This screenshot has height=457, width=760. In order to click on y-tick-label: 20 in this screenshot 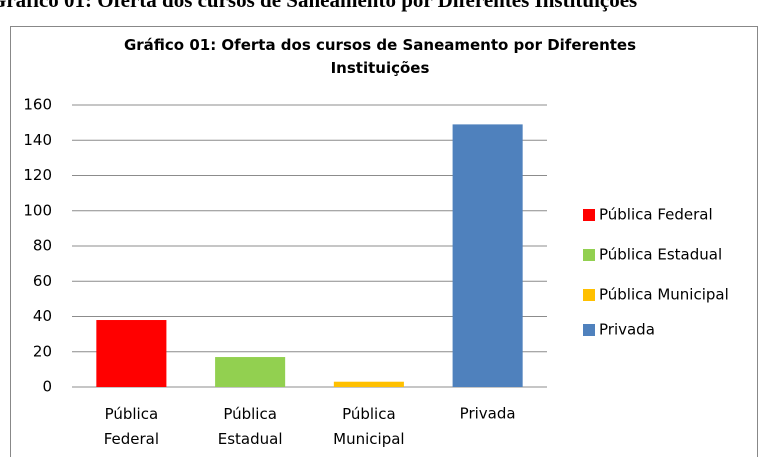, I will do `click(42, 351)`.